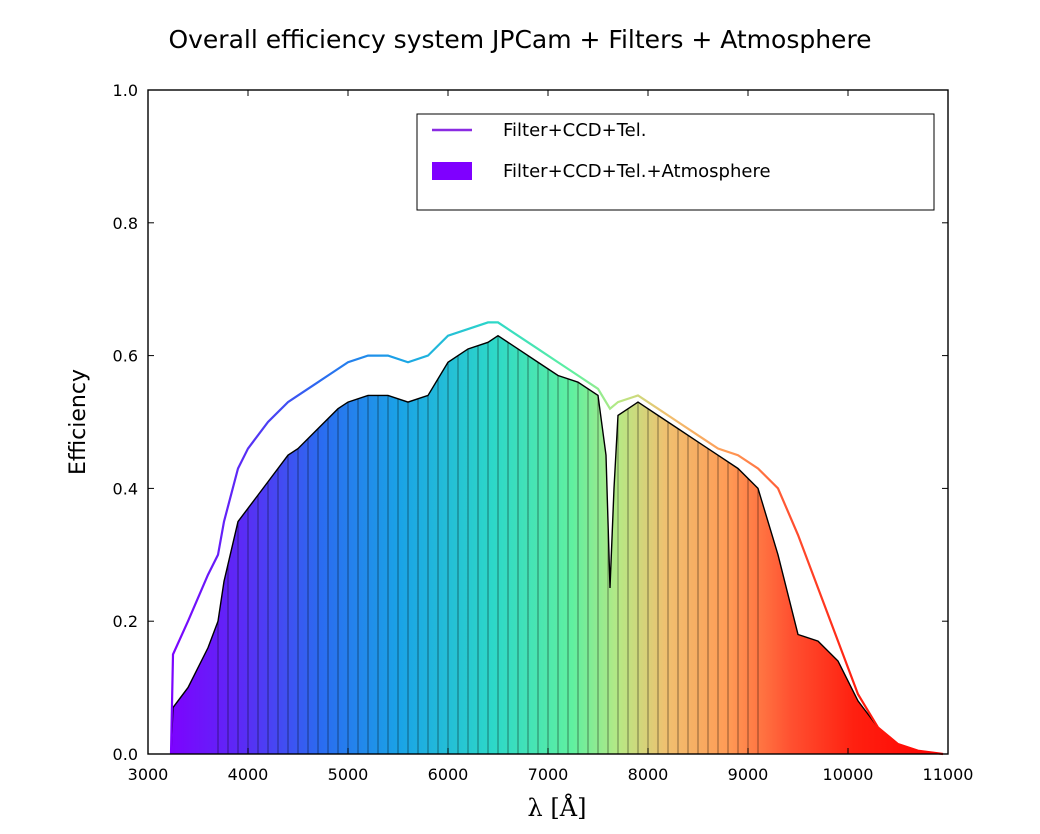 The width and height of the screenshot is (1040, 834). I want to click on y-tick-label: 0.8, so click(125, 223).